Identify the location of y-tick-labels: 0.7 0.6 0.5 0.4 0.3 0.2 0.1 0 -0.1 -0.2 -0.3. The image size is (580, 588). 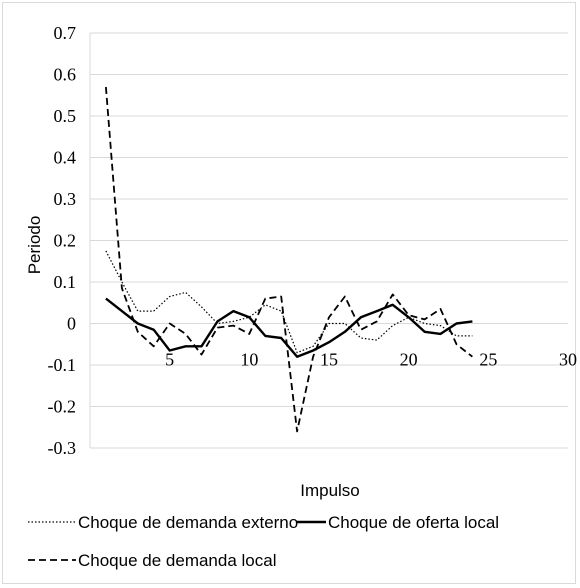
(62, 240).